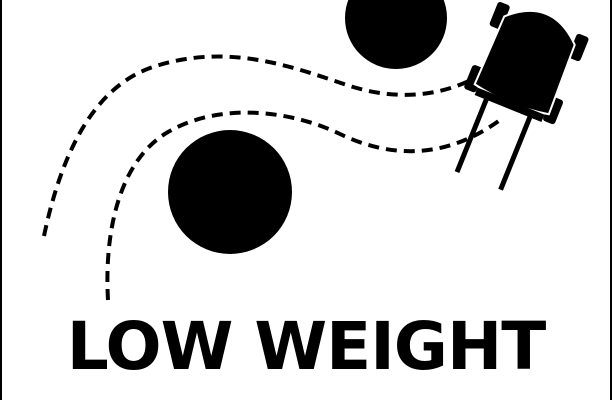 Image resolution: width=612 pixels, height=400 pixels. Describe the element at coordinates (1, 200) in the screenshot. I see `left-border` at that location.